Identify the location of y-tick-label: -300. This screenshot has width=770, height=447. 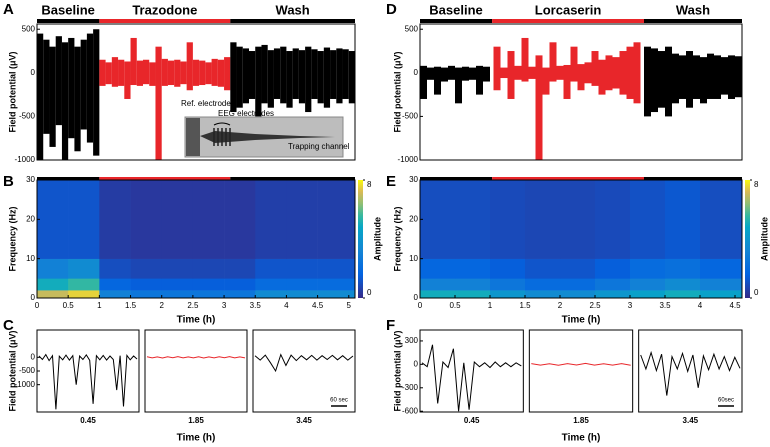
(410, 387).